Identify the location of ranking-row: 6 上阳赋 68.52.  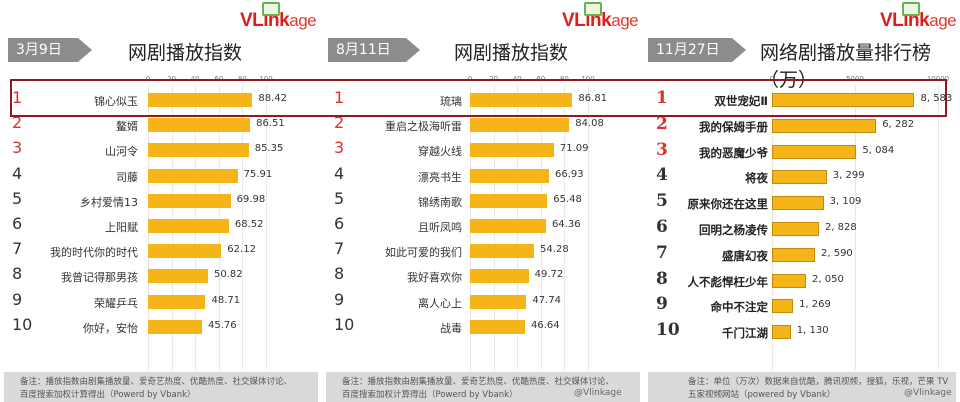
(161, 227).